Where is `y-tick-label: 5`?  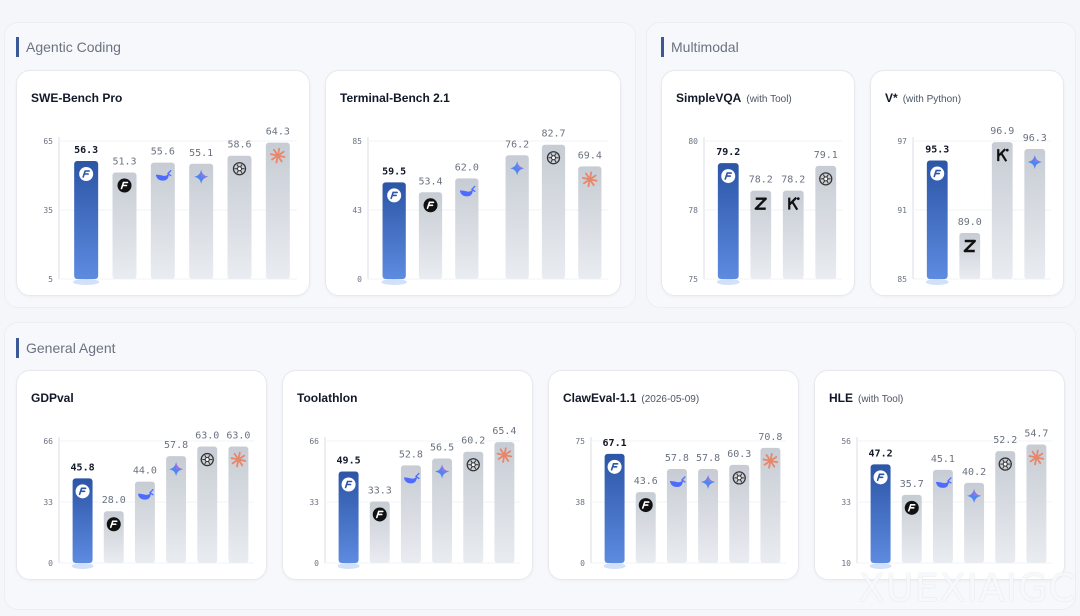
y-tick-label: 5 is located at coordinates (50, 279).